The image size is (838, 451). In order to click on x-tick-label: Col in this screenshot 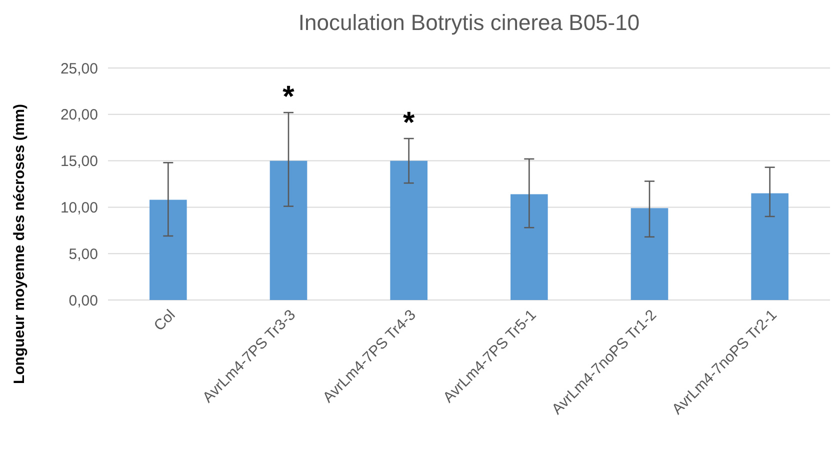, I will do `click(164, 320)`.